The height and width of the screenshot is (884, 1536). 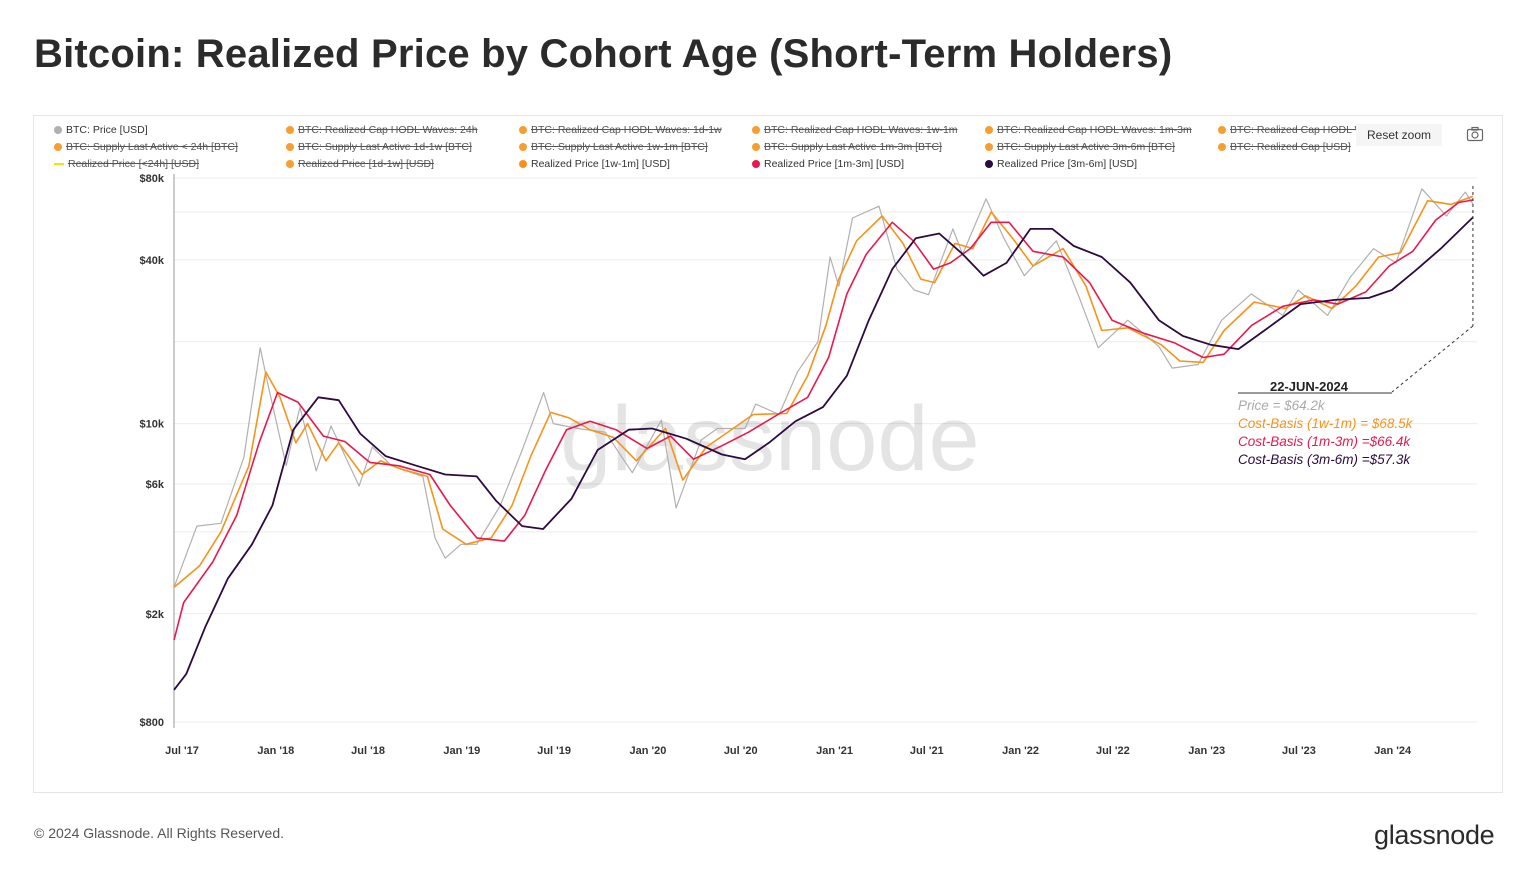 I want to click on x-tick-label: Jan '19, so click(x=461, y=751).